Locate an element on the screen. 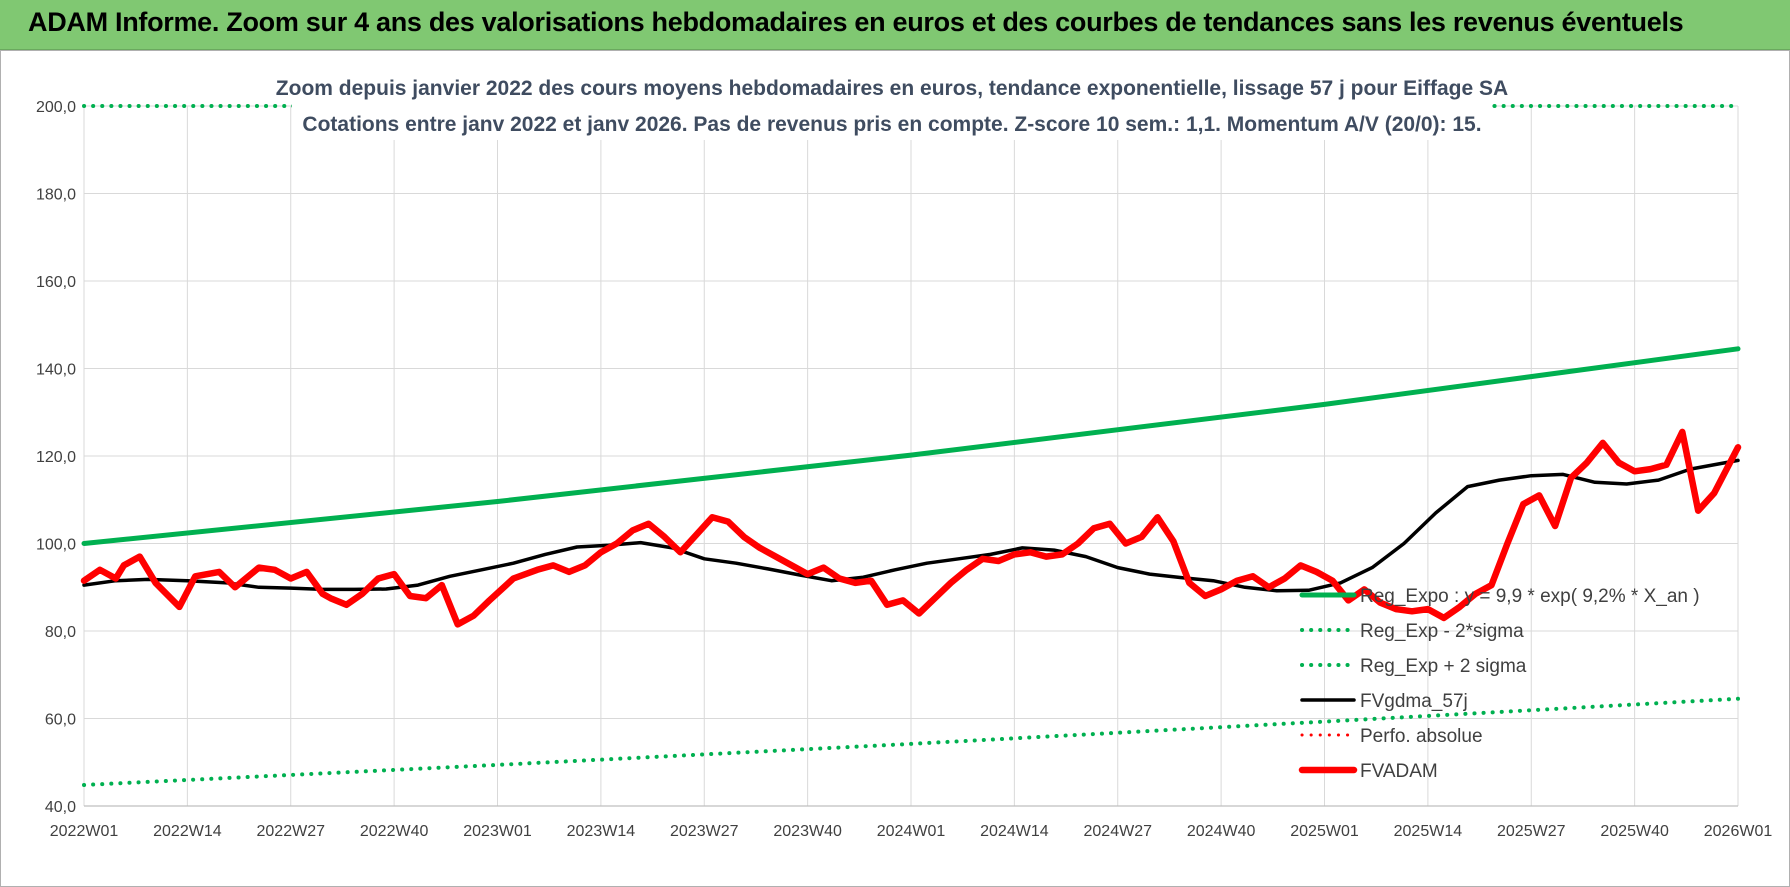 This screenshot has height=887, width=1790. x-tick-label: 2022W27 is located at coordinates (291, 831).